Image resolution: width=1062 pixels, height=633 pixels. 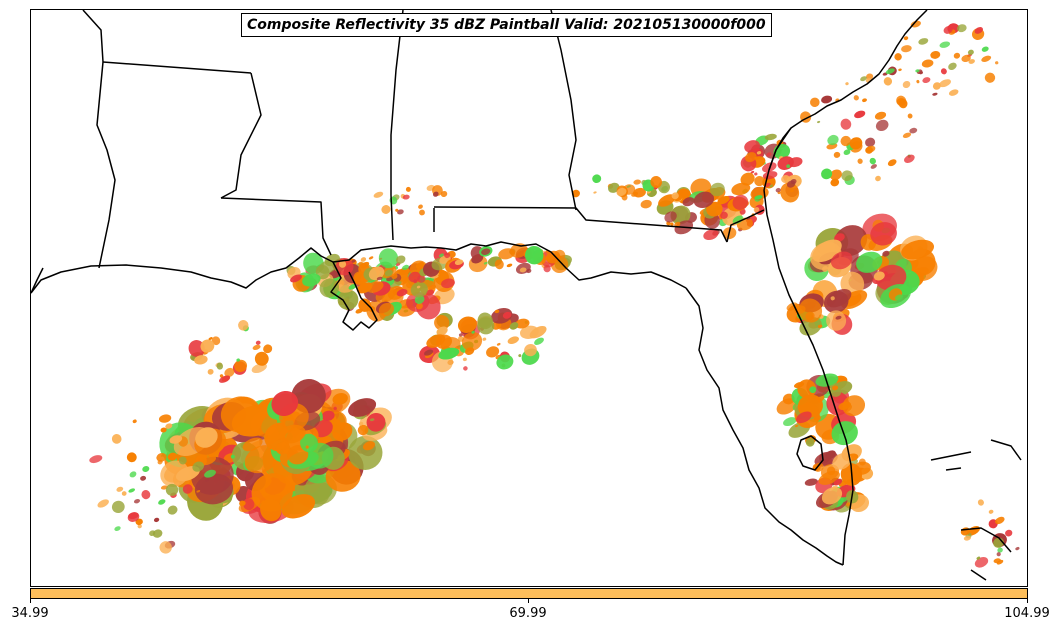 What do you see at coordinates (99, 139) in the screenshot?
I see `border-mississippi-river` at bounding box center [99, 139].